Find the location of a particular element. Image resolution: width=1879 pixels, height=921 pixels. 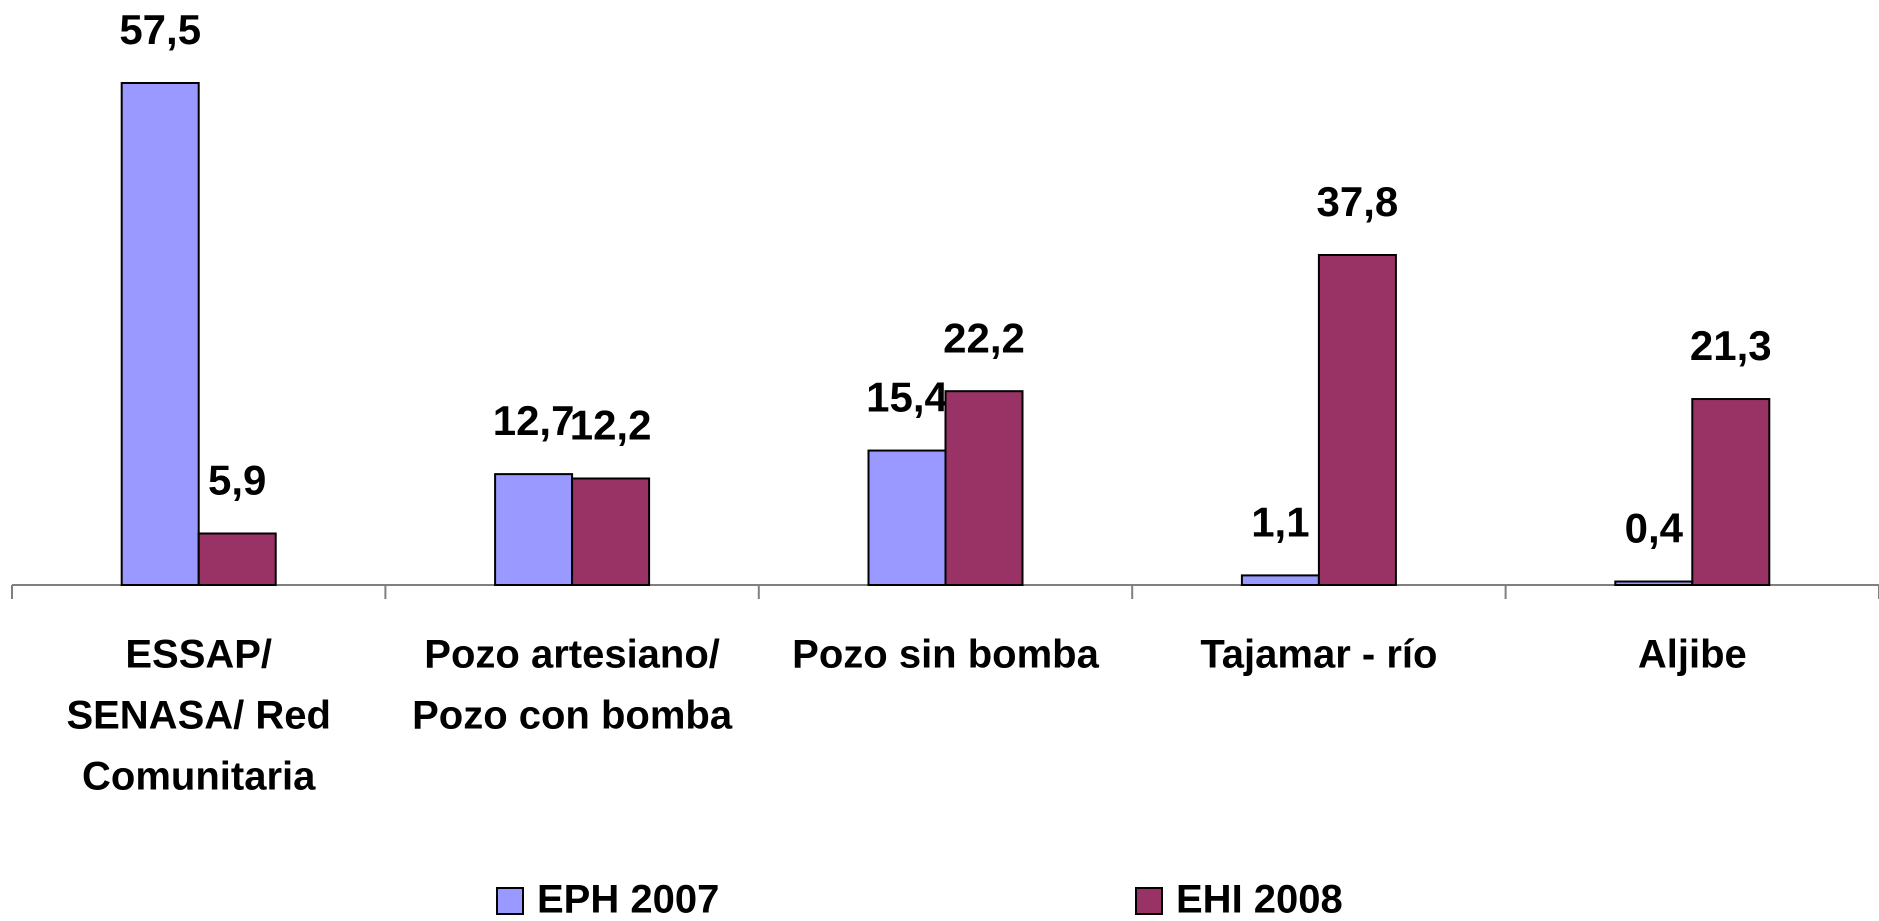

legend-label: EHI 2008 is located at coordinates (1259, 899).